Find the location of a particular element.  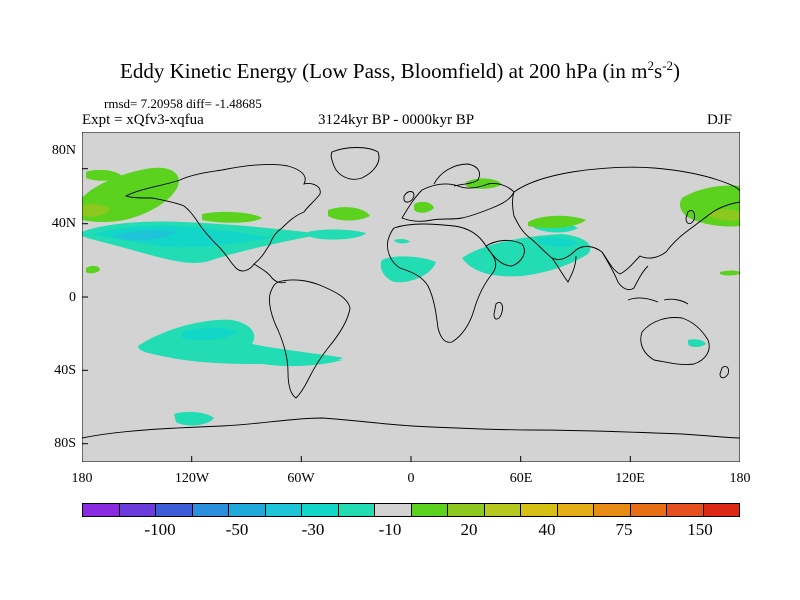

colorbar-label-minus-50: -50 is located at coordinates (237, 529).